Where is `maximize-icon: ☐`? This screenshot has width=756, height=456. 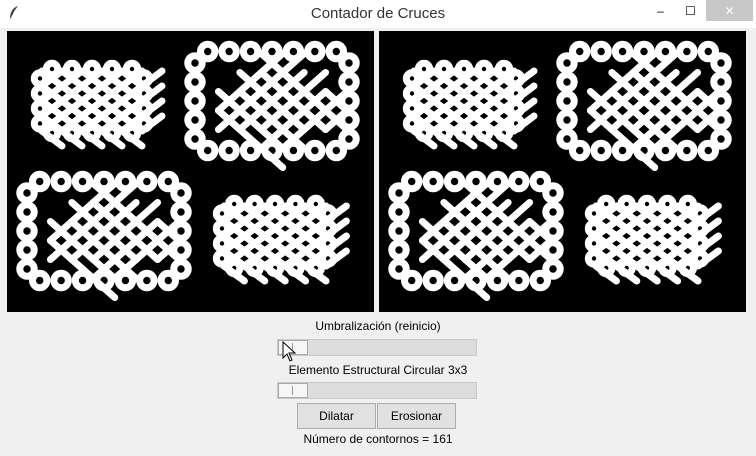
maximize-icon: ☐ is located at coordinates (690, 10).